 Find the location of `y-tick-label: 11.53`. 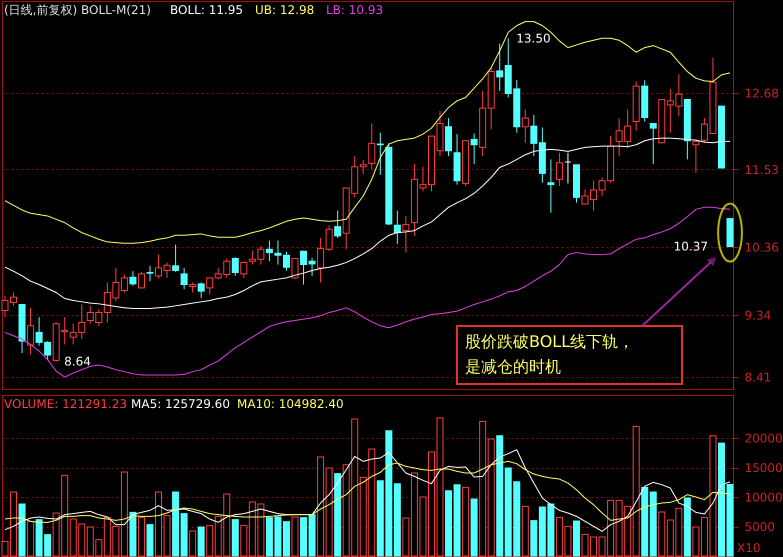

y-tick-label: 11.53 is located at coordinates (761, 169).